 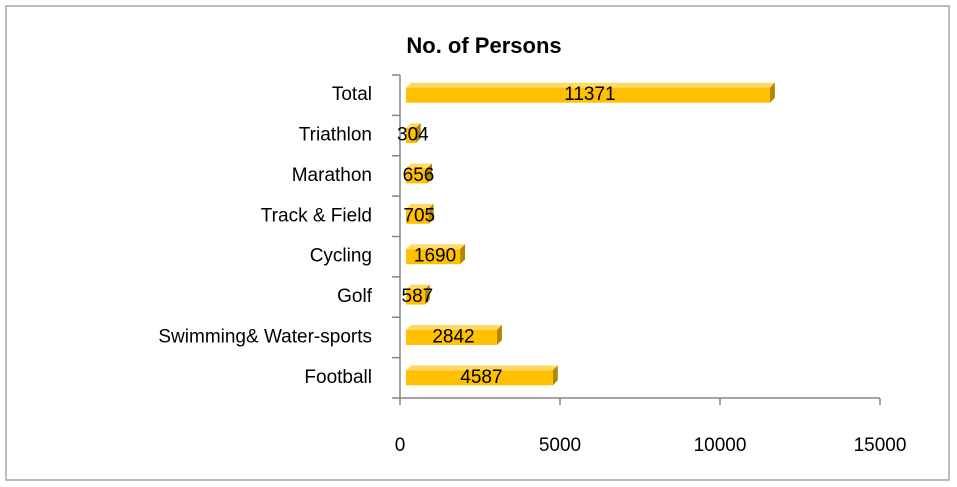 I want to click on x-tick-label: 0, so click(x=400, y=445).